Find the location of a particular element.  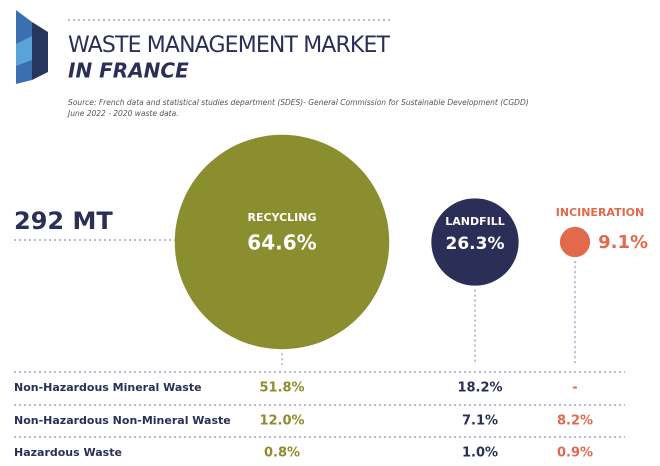

title: WASTE MANAGEMENT MARKET is located at coordinates (229, 45).